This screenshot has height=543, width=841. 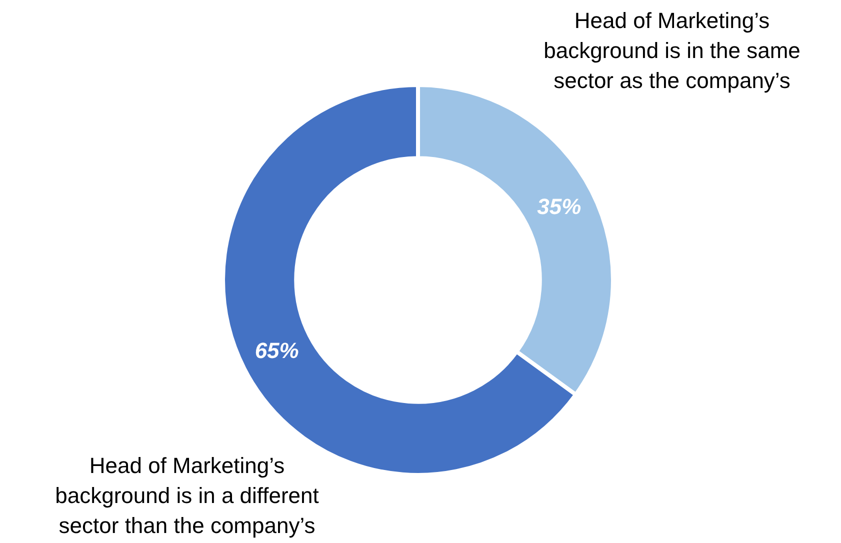 What do you see at coordinates (276, 350) in the screenshot?
I see `data-label: 65%` at bounding box center [276, 350].